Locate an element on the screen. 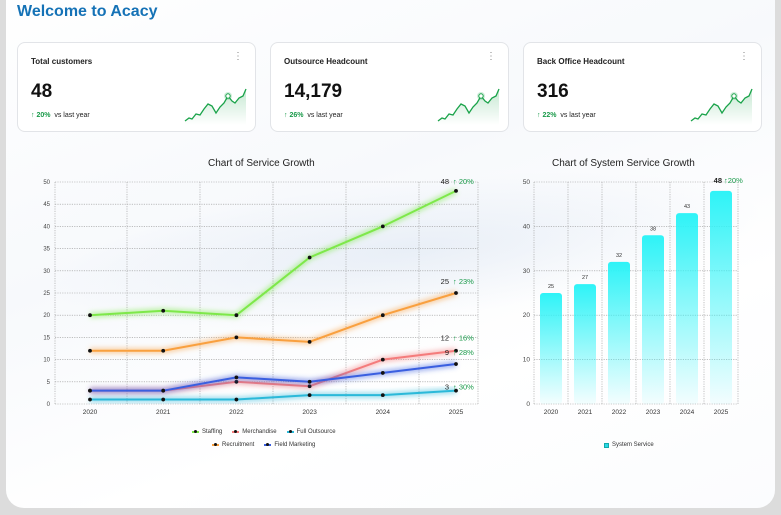 The height and width of the screenshot is (515, 781). legend-label: System Service is located at coordinates (633, 445).